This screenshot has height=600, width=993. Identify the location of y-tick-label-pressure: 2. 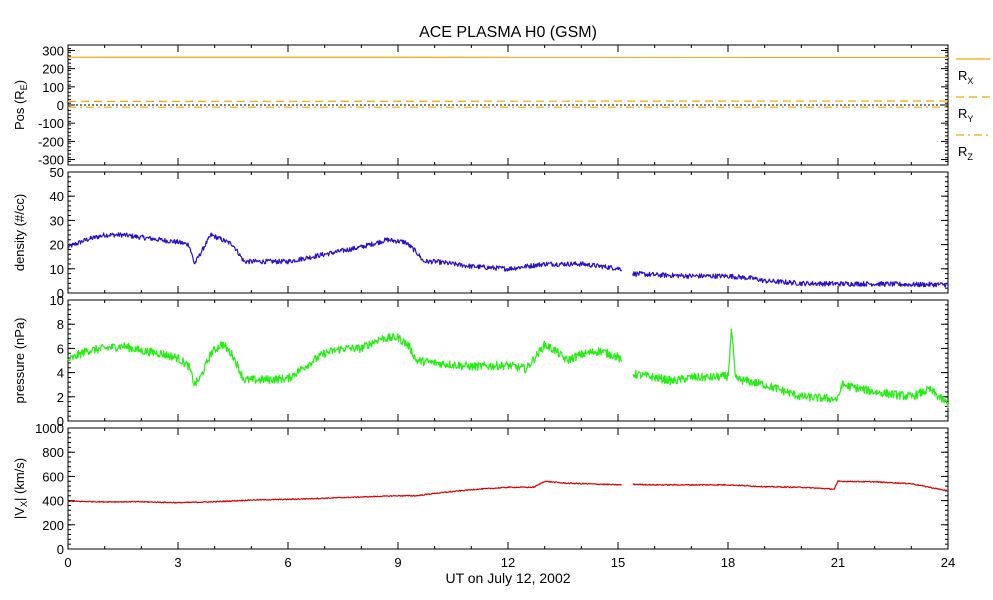
(60, 397).